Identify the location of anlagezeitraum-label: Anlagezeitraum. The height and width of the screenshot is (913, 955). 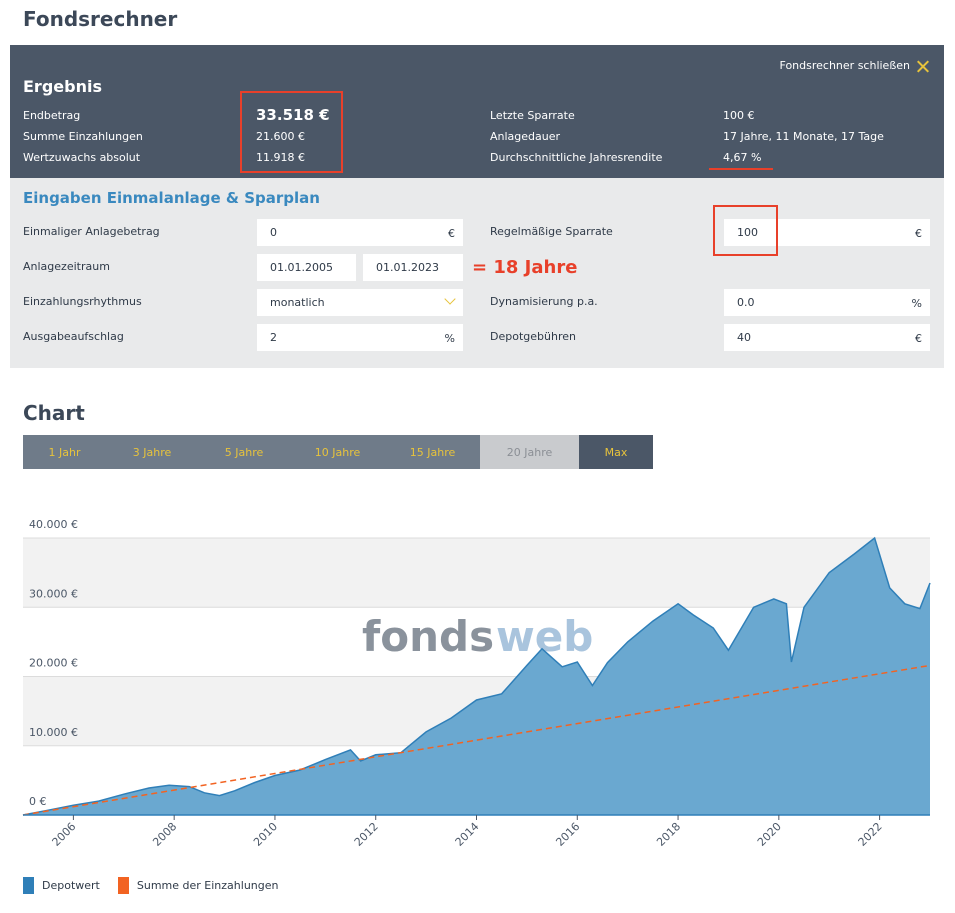
(66, 266).